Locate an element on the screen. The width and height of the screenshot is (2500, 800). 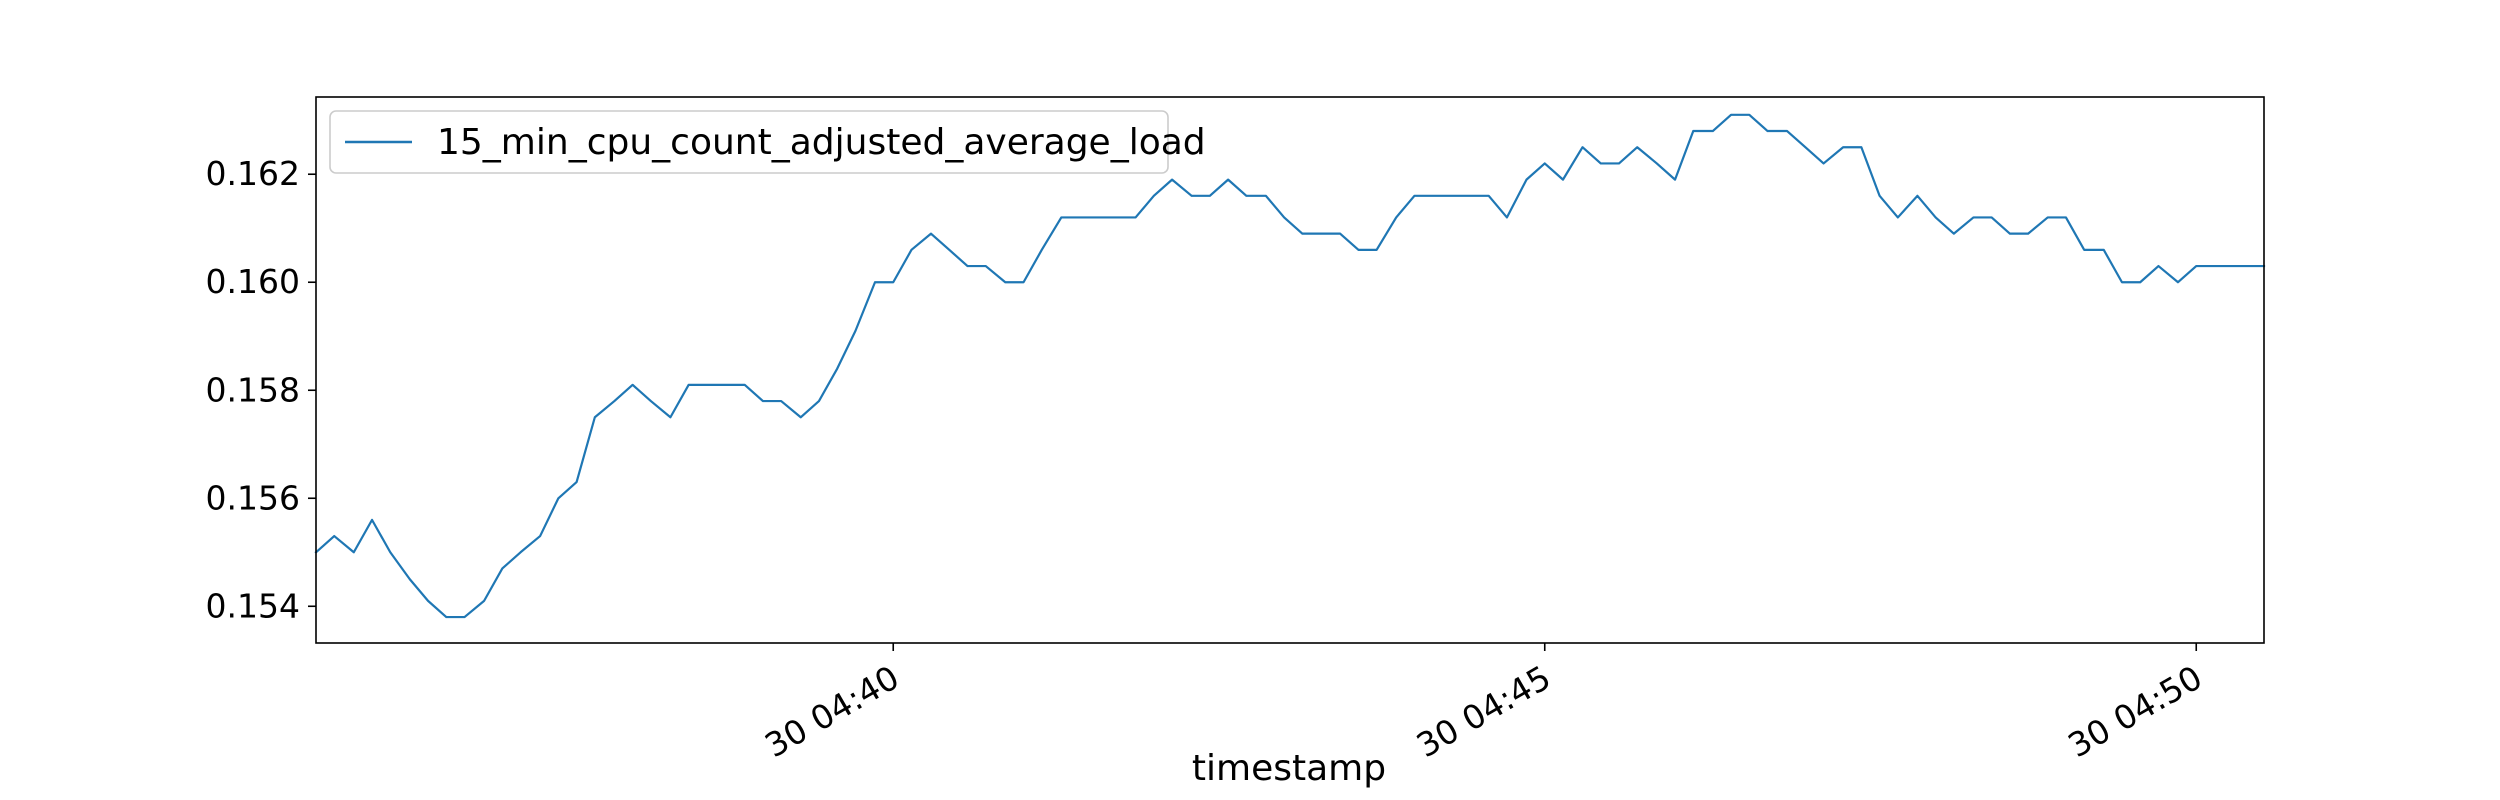
y-tick-label: 0.162 is located at coordinates (253, 173).